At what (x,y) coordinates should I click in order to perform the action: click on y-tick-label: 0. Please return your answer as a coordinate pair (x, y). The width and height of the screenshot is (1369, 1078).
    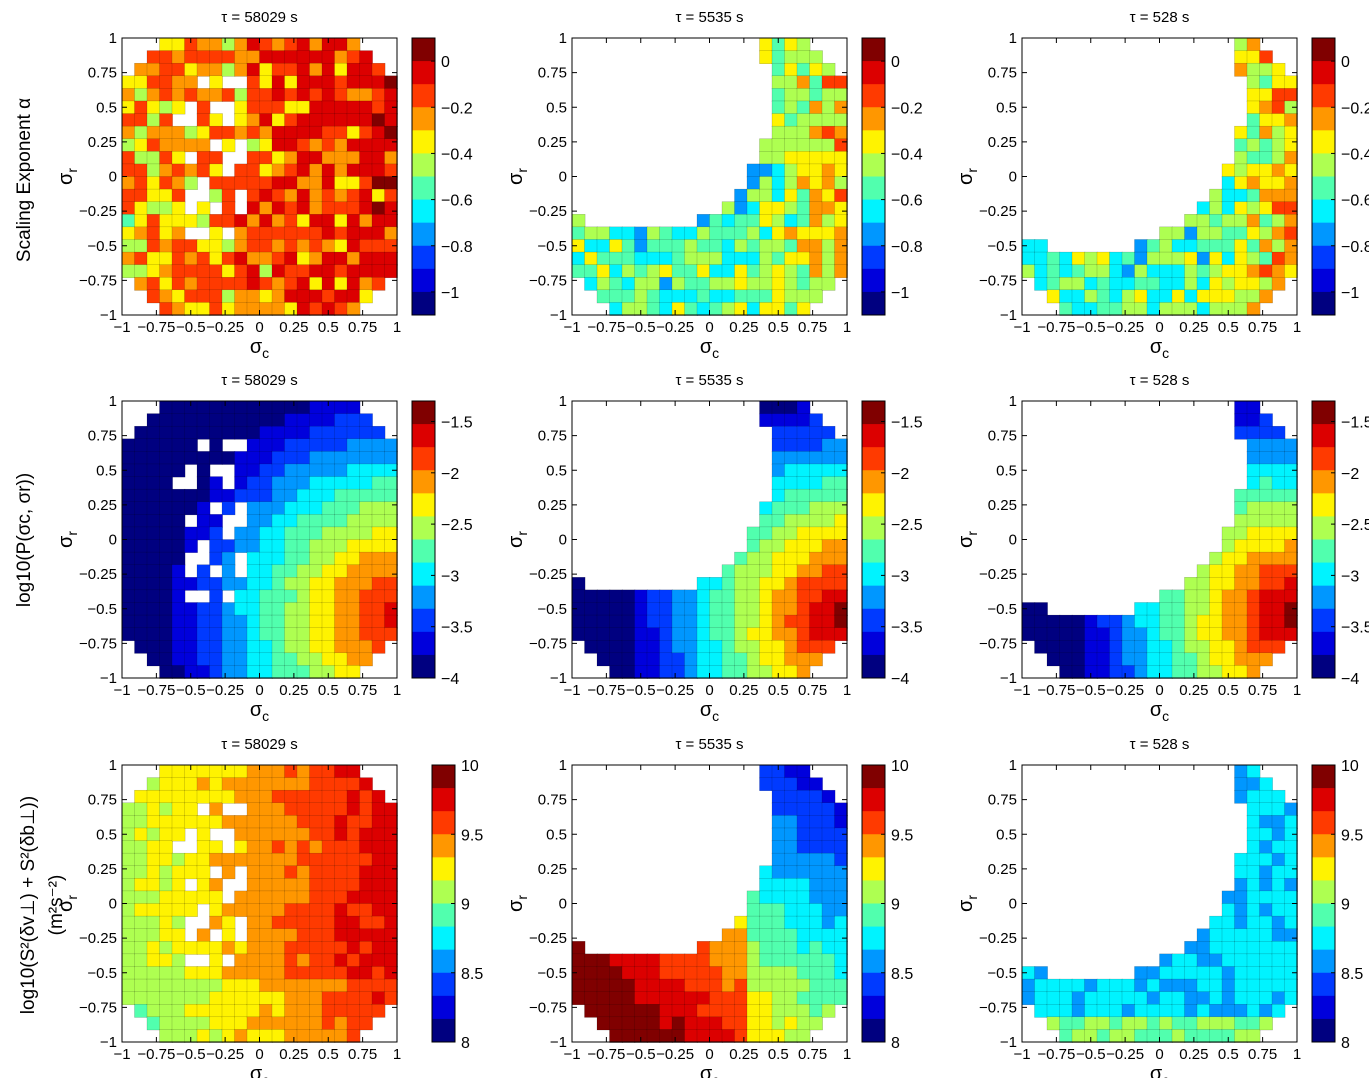
    Looking at the image, I should click on (1013, 904).